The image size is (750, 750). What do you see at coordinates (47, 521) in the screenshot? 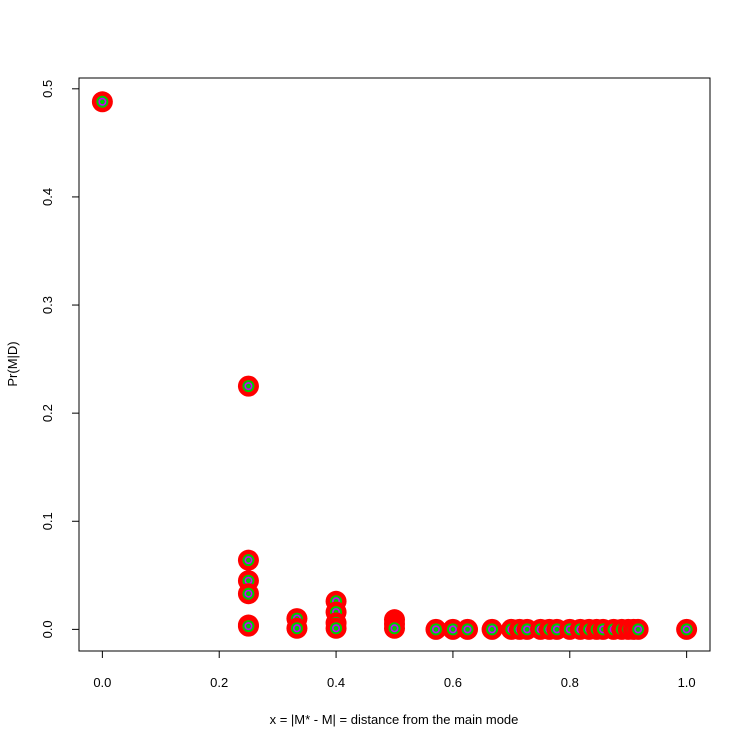
I see `y-tick-label: 0.1` at bounding box center [47, 521].